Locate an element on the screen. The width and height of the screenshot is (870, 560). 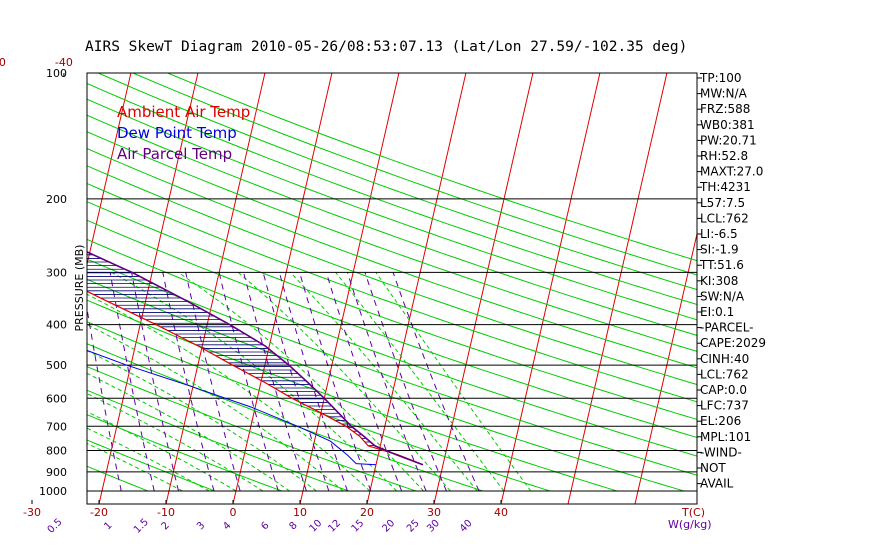
mixing-ratio-label: 1 is located at coordinates (108, 526).